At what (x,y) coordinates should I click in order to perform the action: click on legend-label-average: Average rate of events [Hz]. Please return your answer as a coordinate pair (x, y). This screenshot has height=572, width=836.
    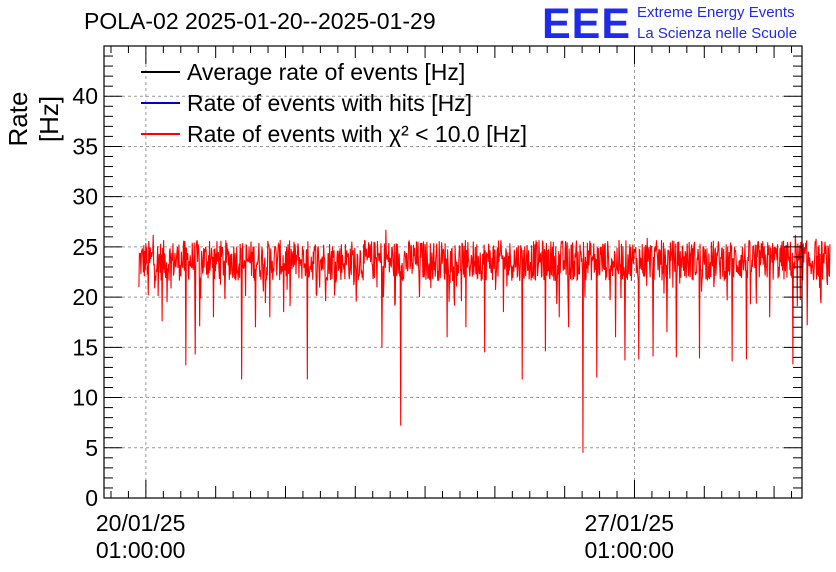
    Looking at the image, I should click on (326, 72).